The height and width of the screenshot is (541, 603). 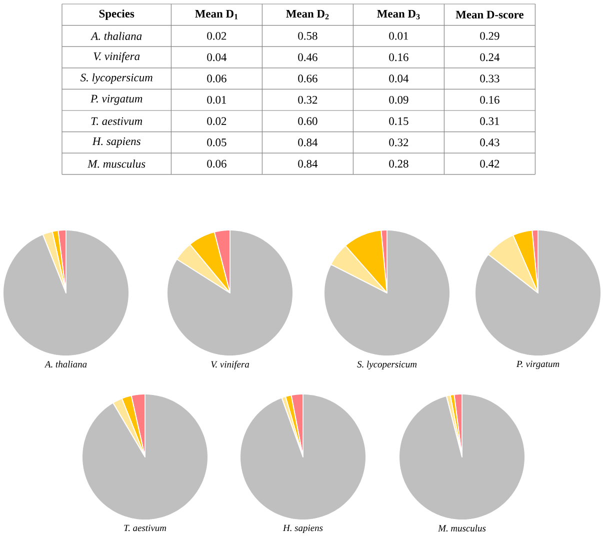 I want to click on y-tick-label: S. lycopersicum, so click(x=116, y=78).